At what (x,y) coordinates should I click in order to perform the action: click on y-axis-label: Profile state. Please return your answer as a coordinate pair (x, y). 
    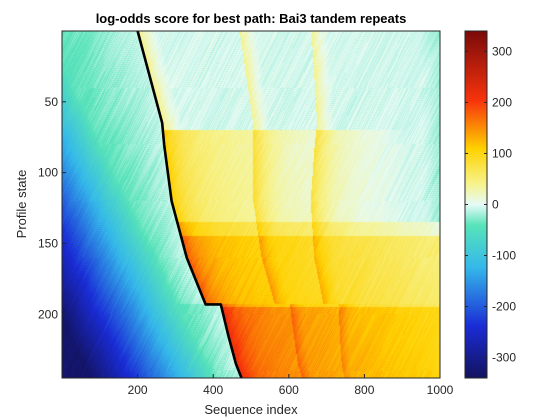
    Looking at the image, I should click on (21, 204).